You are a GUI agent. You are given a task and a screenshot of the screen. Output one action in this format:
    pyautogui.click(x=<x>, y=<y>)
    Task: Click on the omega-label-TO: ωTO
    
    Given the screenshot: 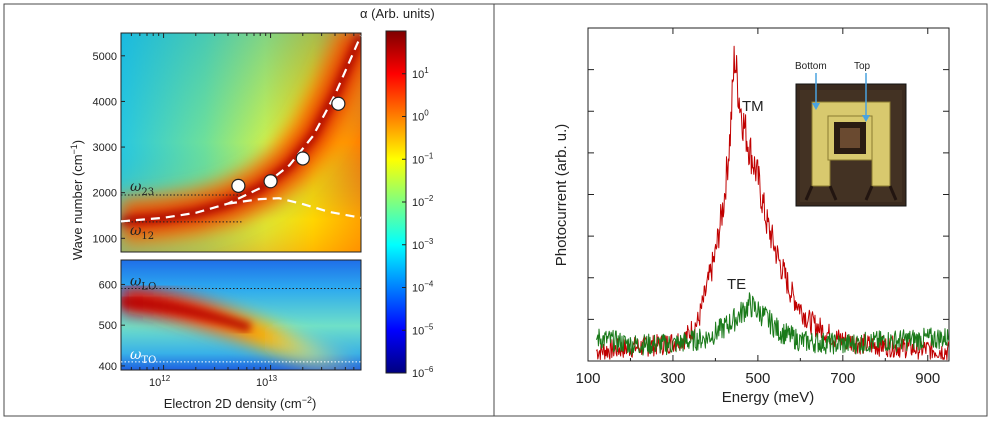 What is the action you would take?
    pyautogui.click(x=143, y=356)
    